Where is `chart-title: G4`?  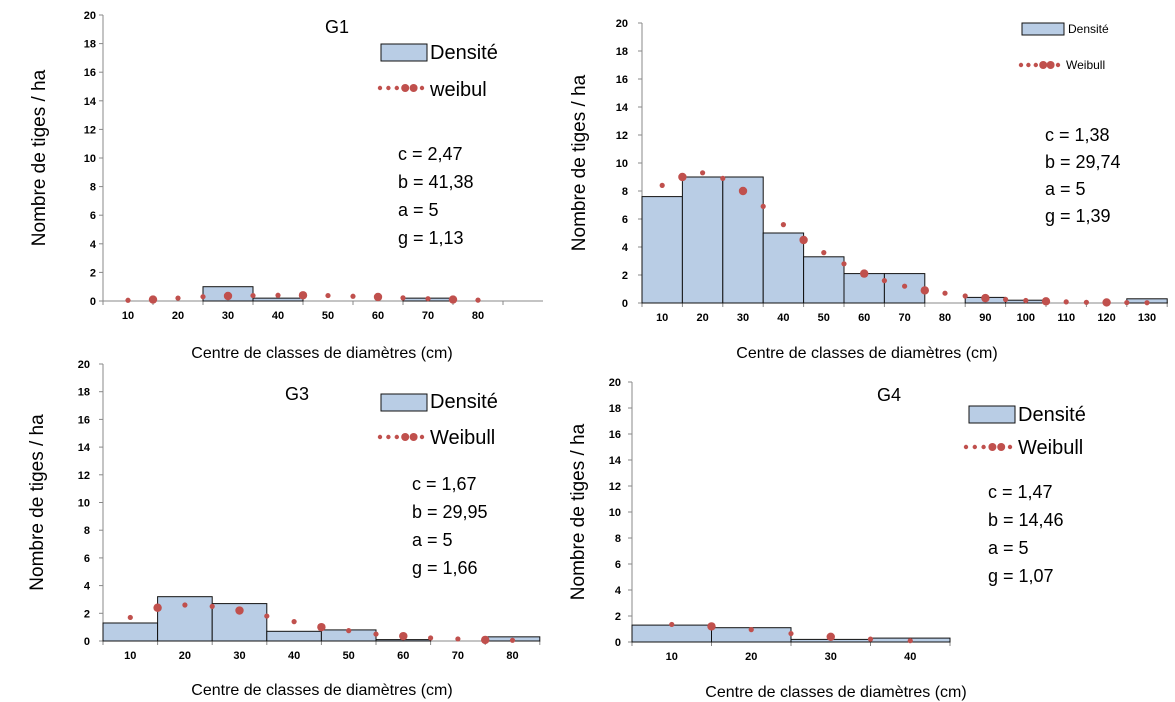 chart-title: G4 is located at coordinates (889, 395).